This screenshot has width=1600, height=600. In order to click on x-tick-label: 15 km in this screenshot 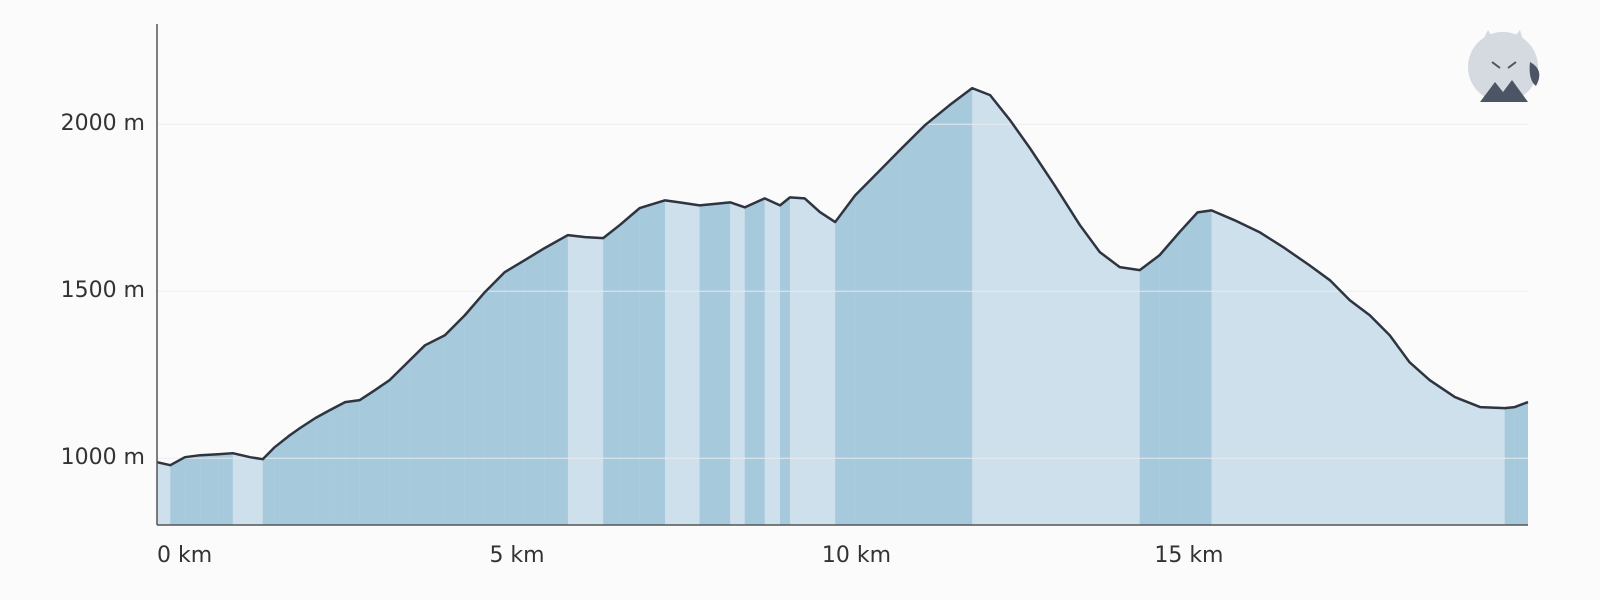, I will do `click(1188, 555)`.